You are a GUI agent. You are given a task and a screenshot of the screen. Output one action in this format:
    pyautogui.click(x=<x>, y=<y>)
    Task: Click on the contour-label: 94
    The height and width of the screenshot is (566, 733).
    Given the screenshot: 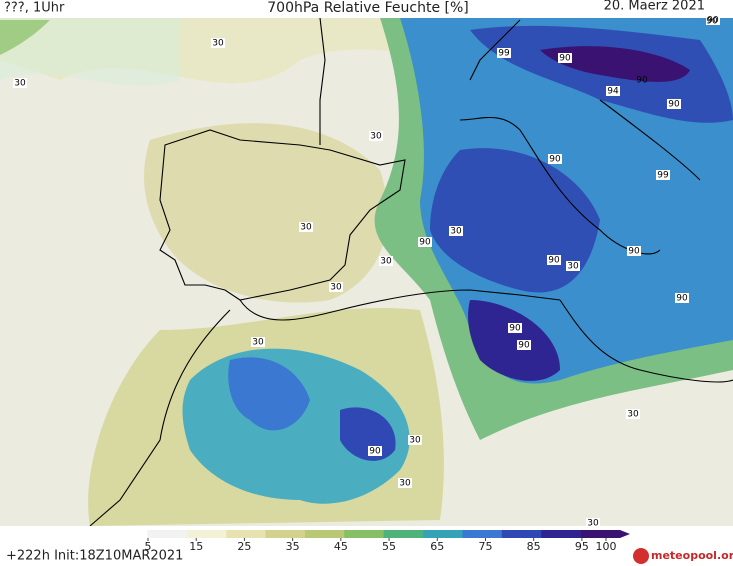 What is the action you would take?
    pyautogui.click(x=613, y=92)
    